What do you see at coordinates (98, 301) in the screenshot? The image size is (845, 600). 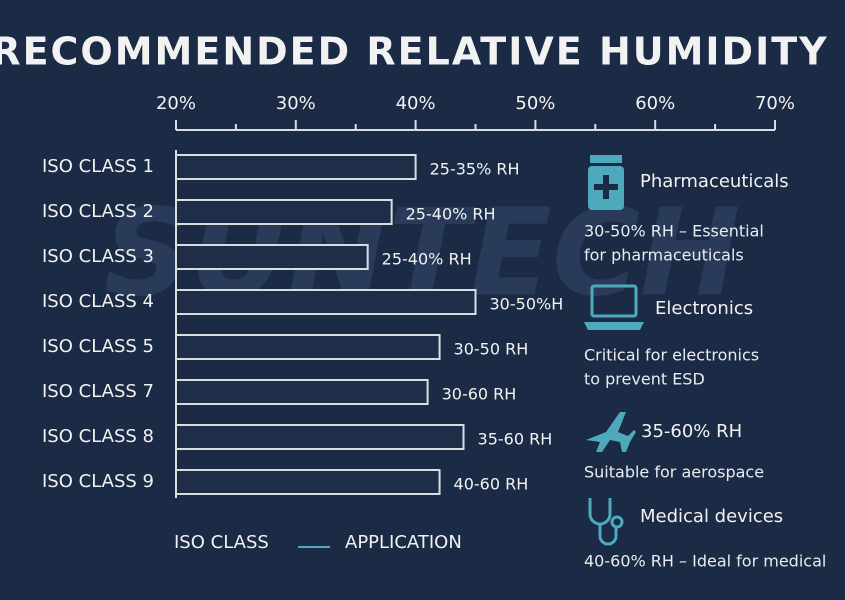 I see `y-tick-label: ISO CLASS 4` at bounding box center [98, 301].